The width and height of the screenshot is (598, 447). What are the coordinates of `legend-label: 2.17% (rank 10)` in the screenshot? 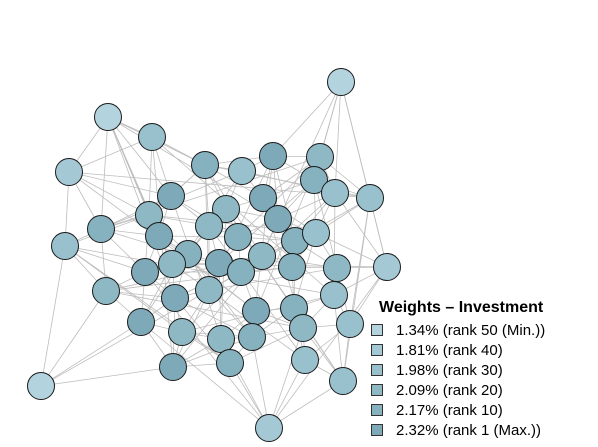 It's located at (449, 410).